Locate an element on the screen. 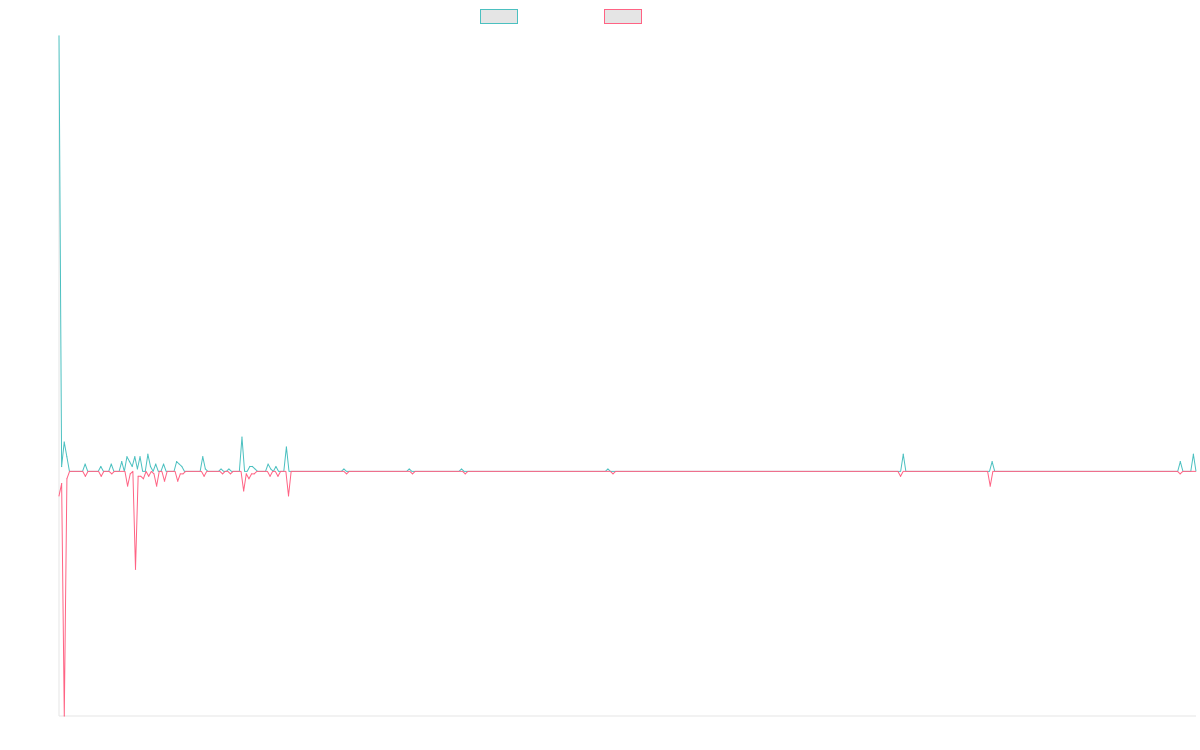 This screenshot has width=1200, height=750. chart-legend is located at coordinates (600, 18).